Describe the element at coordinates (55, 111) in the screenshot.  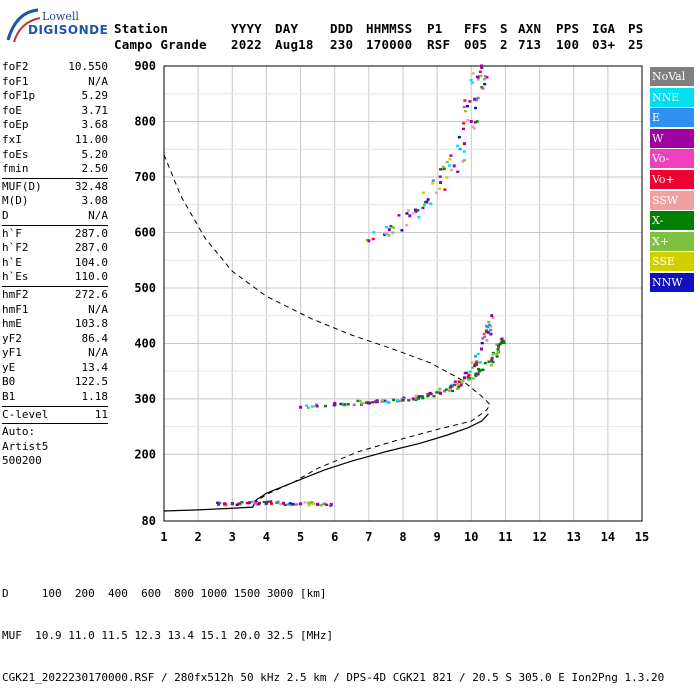
I see `param-row: foE 3.71` at that location.